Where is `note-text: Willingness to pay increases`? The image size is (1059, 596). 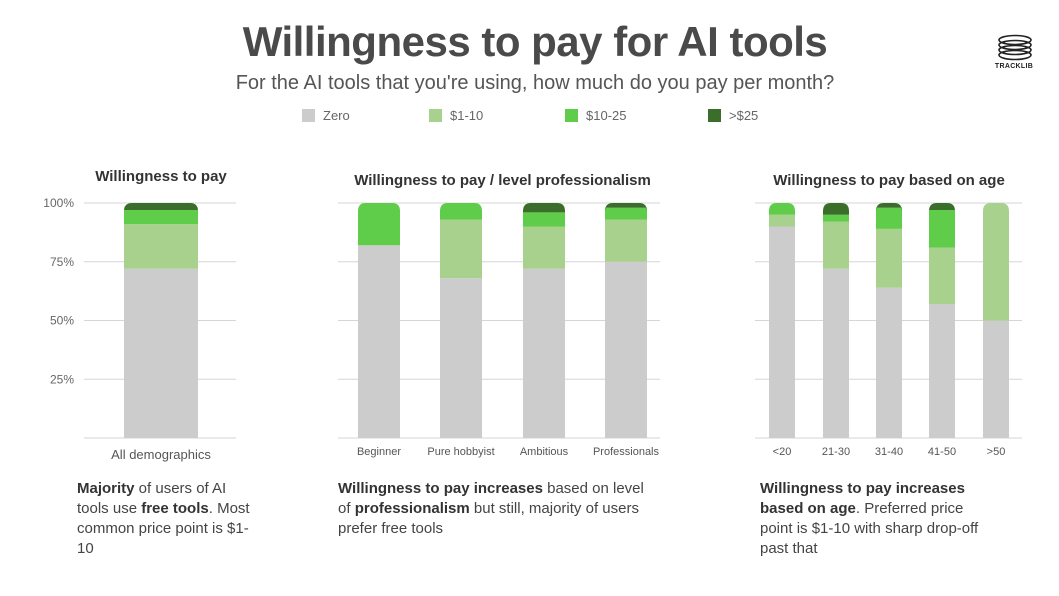 note-text: Willingness to pay increases is located at coordinates (440, 488).